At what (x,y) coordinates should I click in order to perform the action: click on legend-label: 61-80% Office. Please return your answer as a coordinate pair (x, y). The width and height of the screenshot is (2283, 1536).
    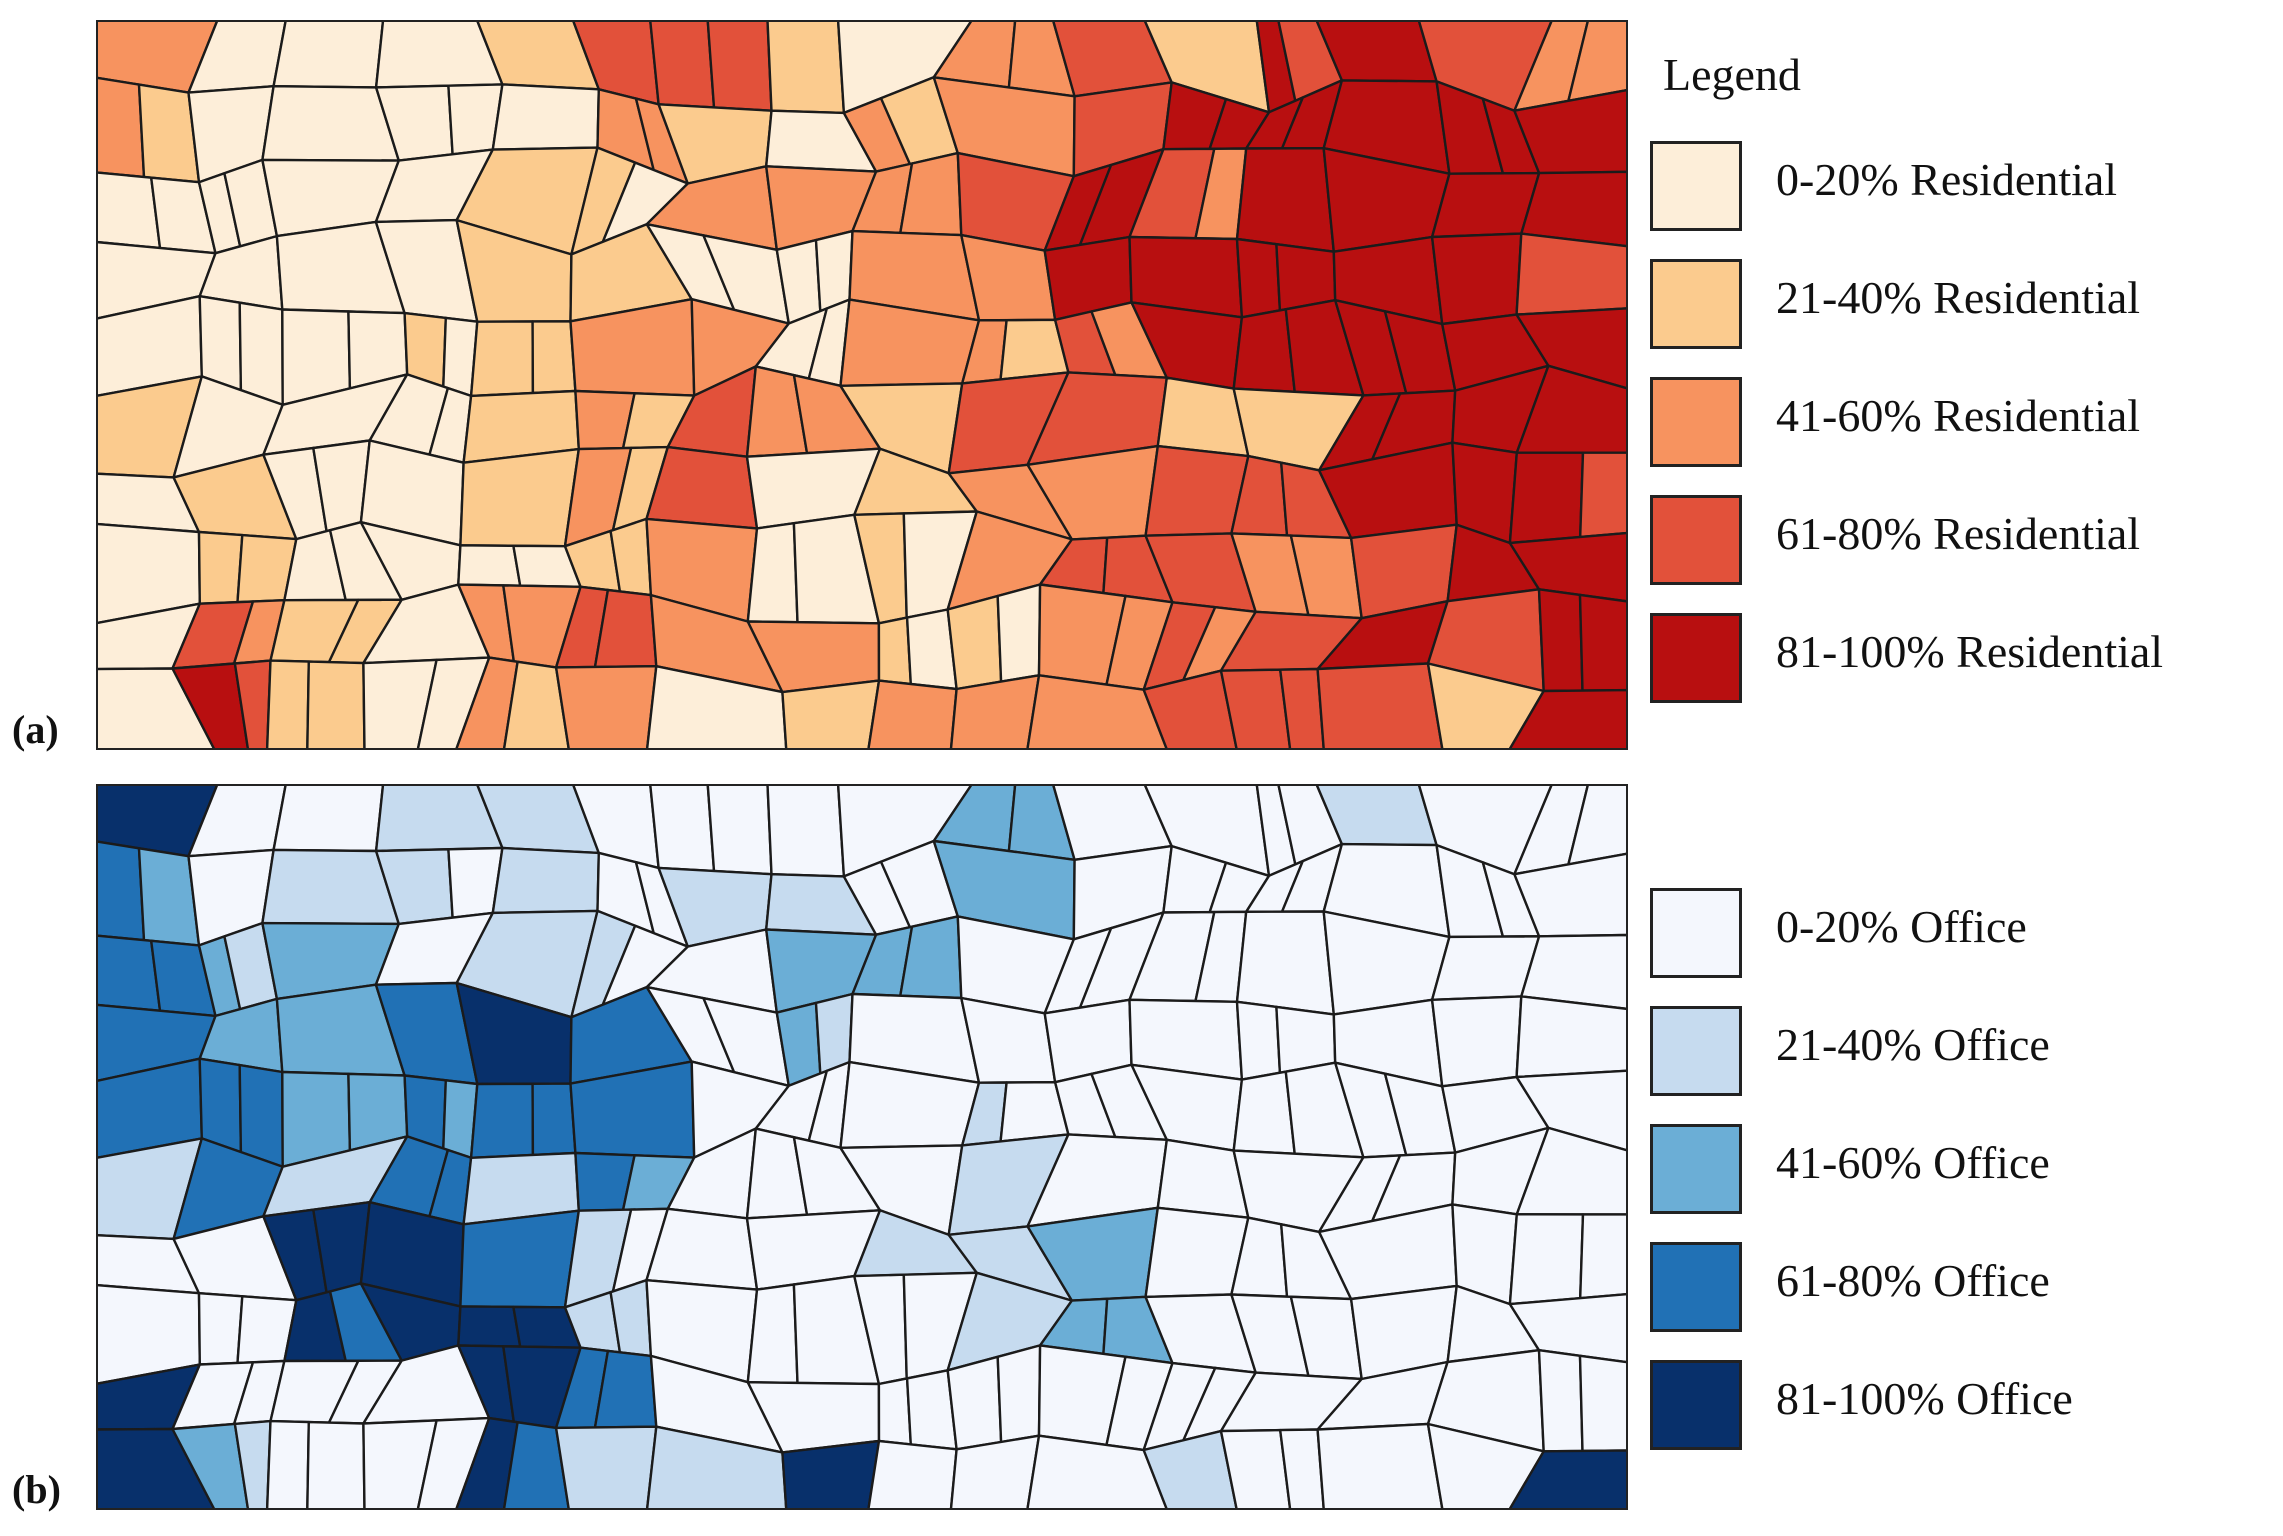
    Looking at the image, I should click on (1913, 1280).